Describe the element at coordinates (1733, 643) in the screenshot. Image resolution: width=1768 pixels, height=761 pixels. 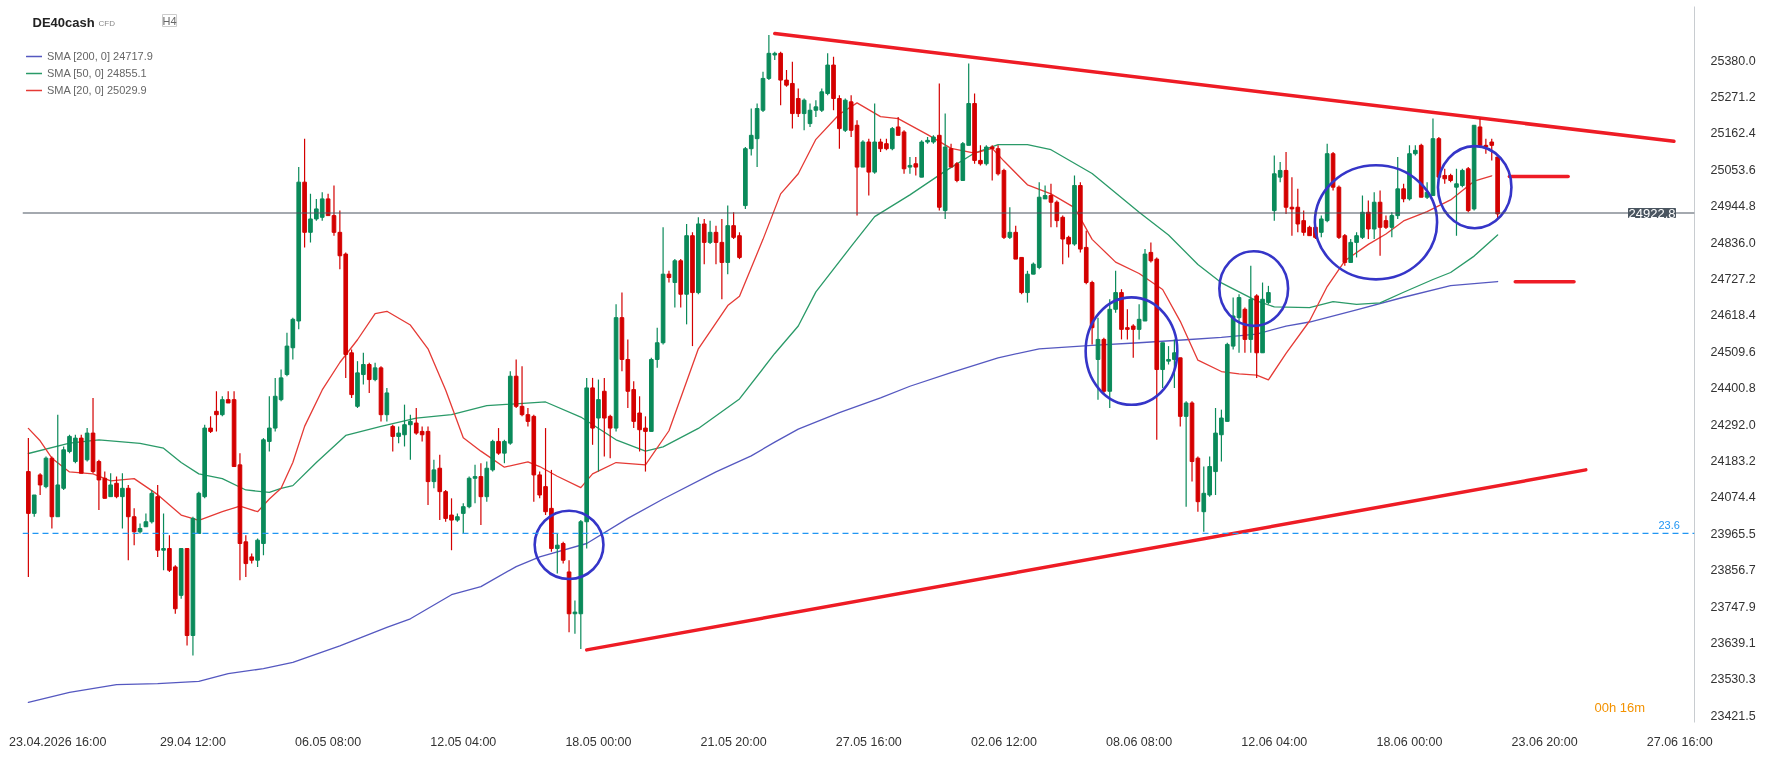
I see `y-tick-label: 23639.1` at that location.